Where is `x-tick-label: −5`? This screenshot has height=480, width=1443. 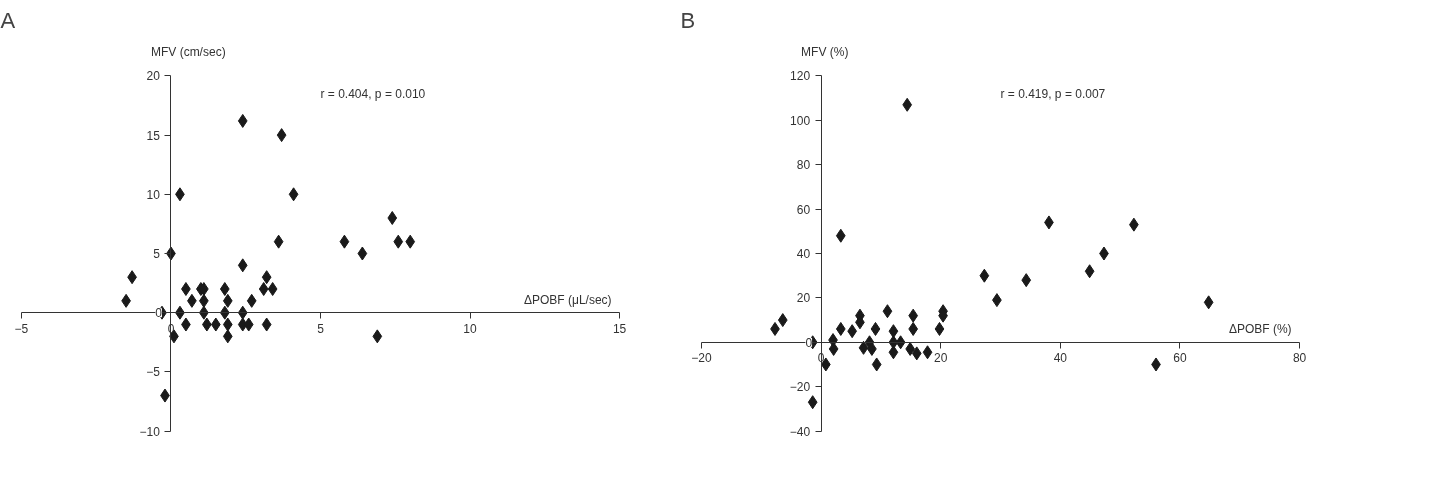 x-tick-label: −5 is located at coordinates (21, 328).